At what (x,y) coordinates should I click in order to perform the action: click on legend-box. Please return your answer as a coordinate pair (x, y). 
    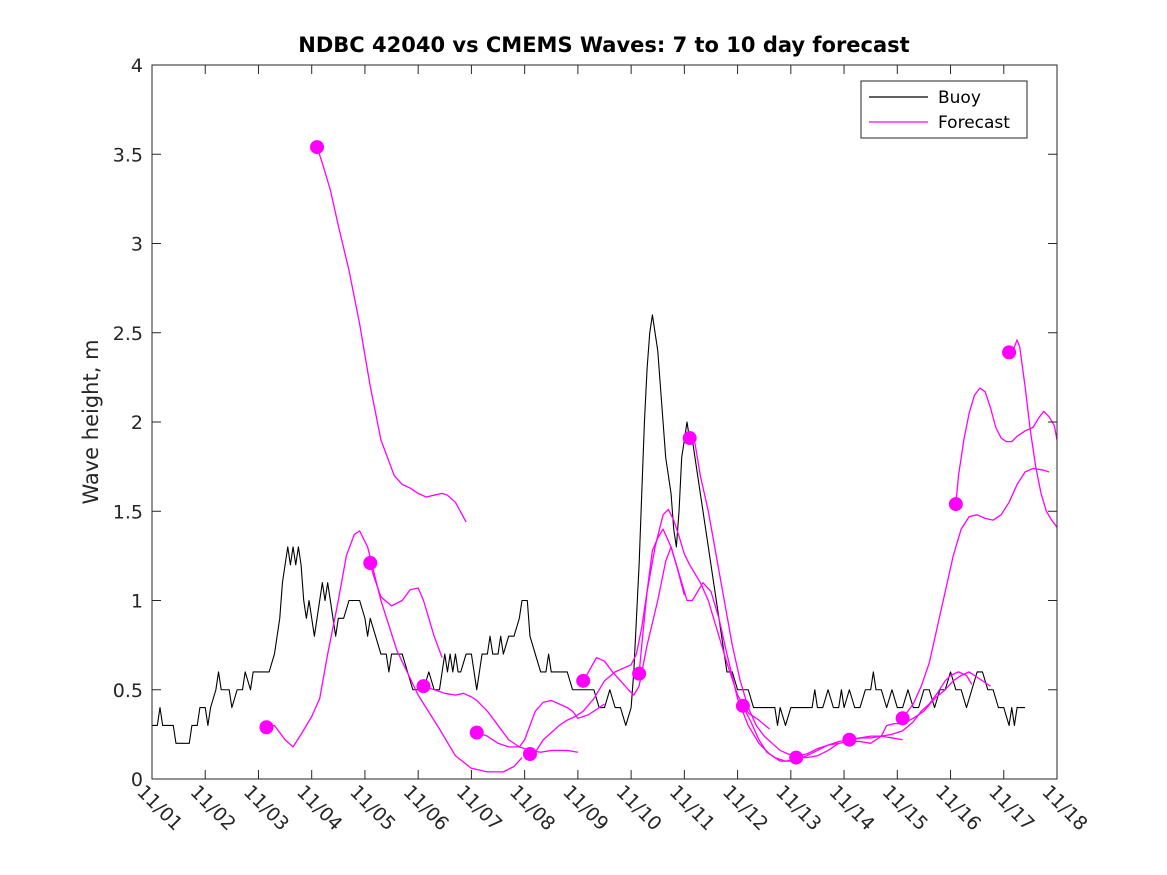
    Looking at the image, I should click on (944, 109).